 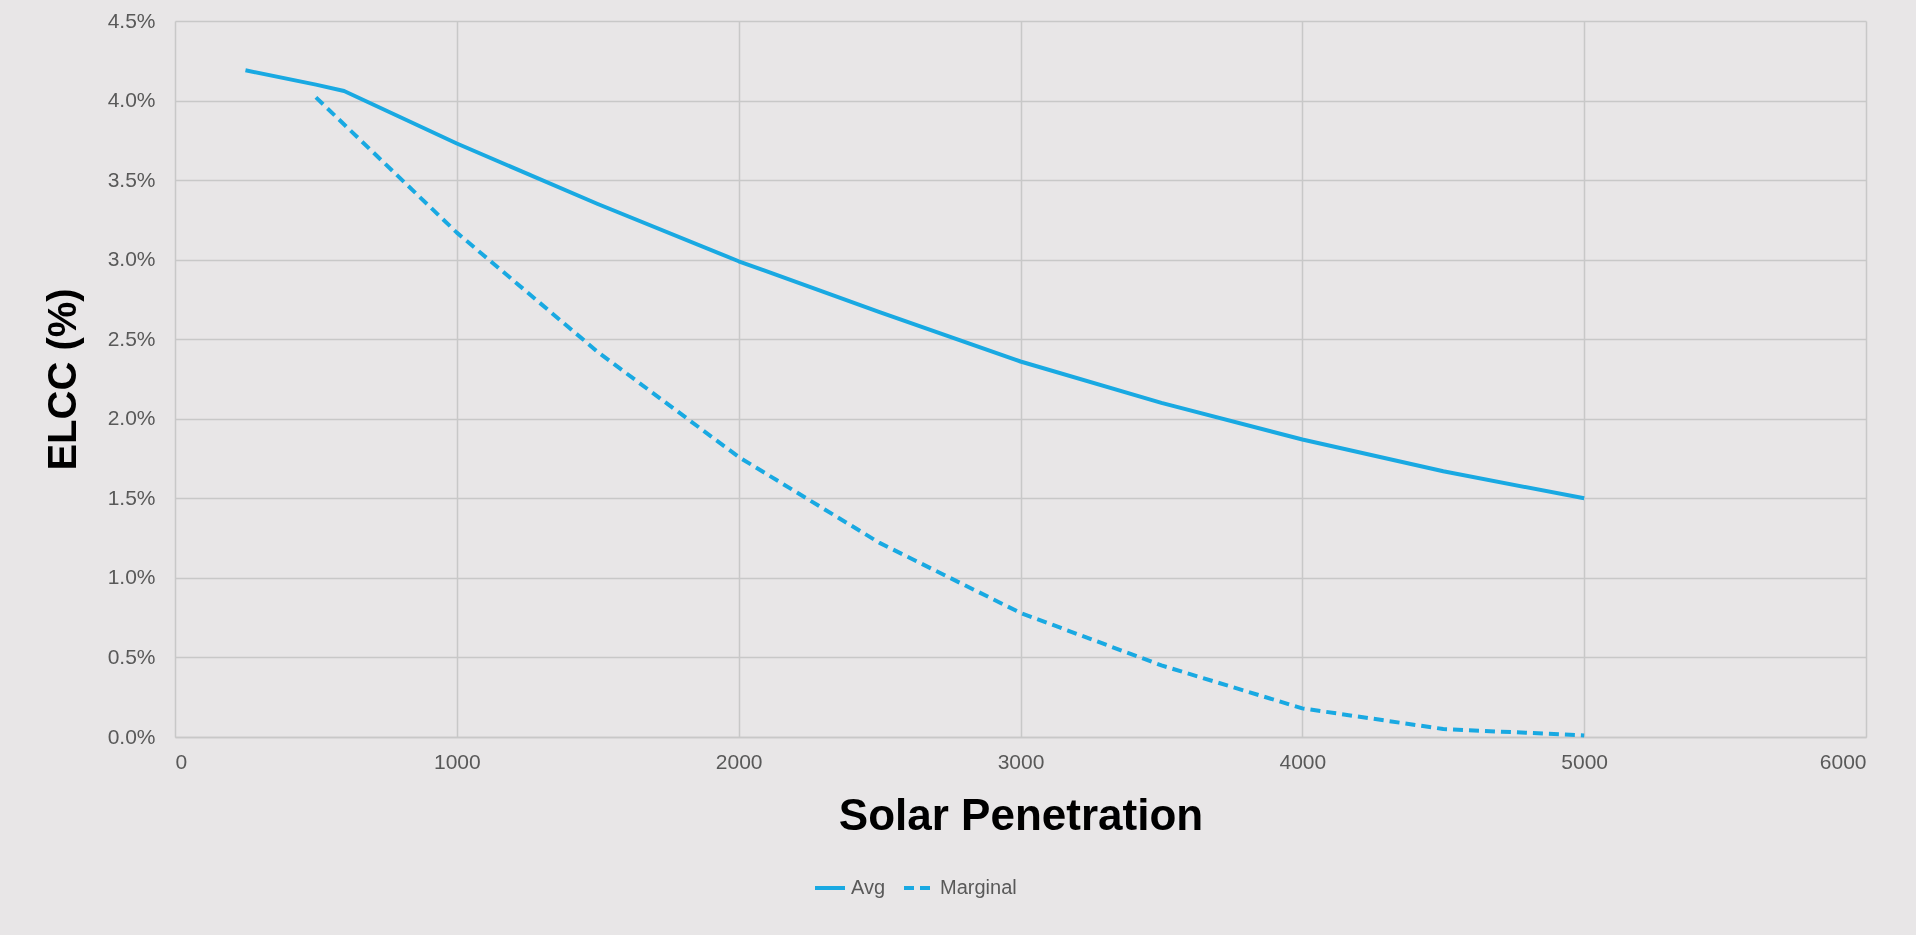 I want to click on y-axis-title: ELCC (%), so click(x=61, y=379).